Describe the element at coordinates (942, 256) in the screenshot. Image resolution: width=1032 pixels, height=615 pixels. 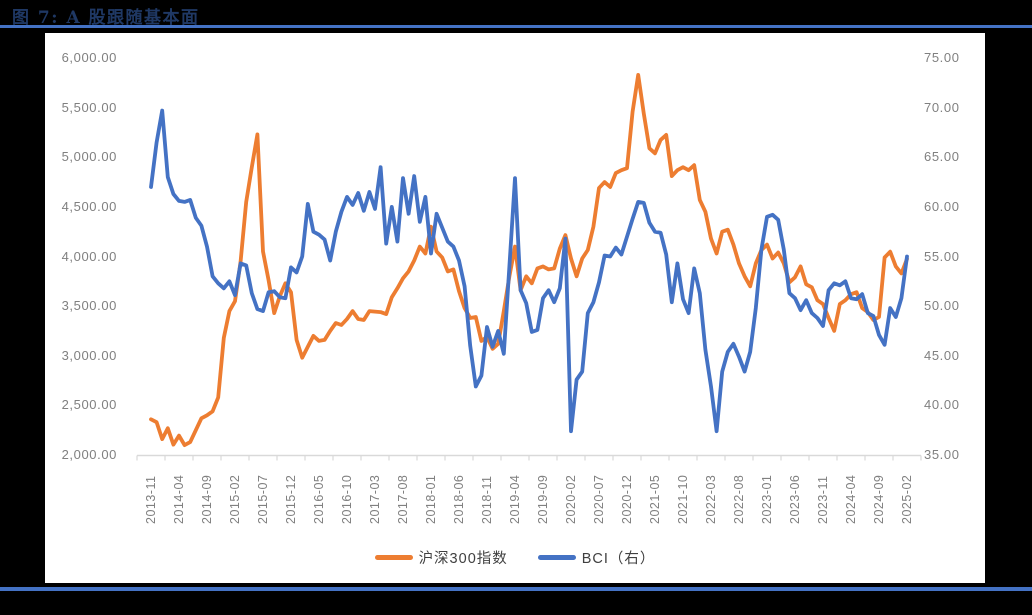
I see `y-right-tick-label: 55.00` at that location.